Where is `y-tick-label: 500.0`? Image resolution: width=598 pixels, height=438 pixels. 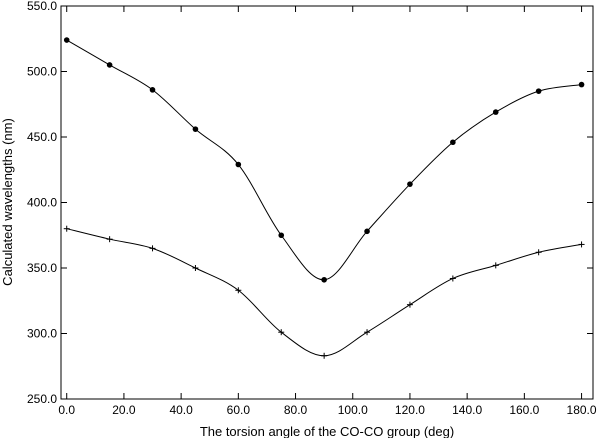
y-tick-label: 500.0 is located at coordinates (42, 72).